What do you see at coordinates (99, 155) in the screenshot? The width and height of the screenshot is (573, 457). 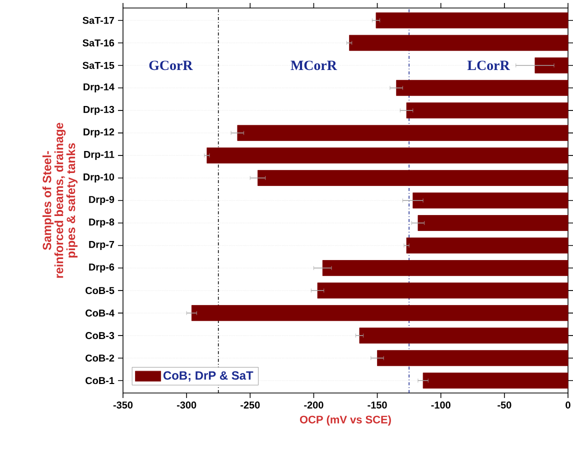 I see `y-tick-label: Drp-11` at bounding box center [99, 155].